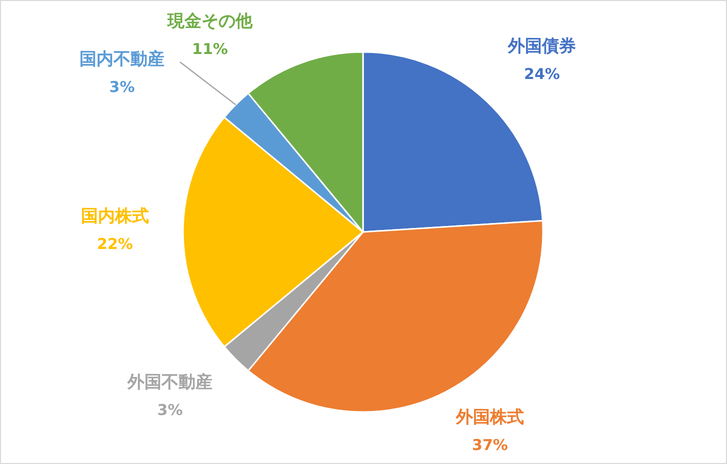 The height and width of the screenshot is (464, 727). Describe the element at coordinates (115, 244) in the screenshot. I see `data-label: 22%` at that location.